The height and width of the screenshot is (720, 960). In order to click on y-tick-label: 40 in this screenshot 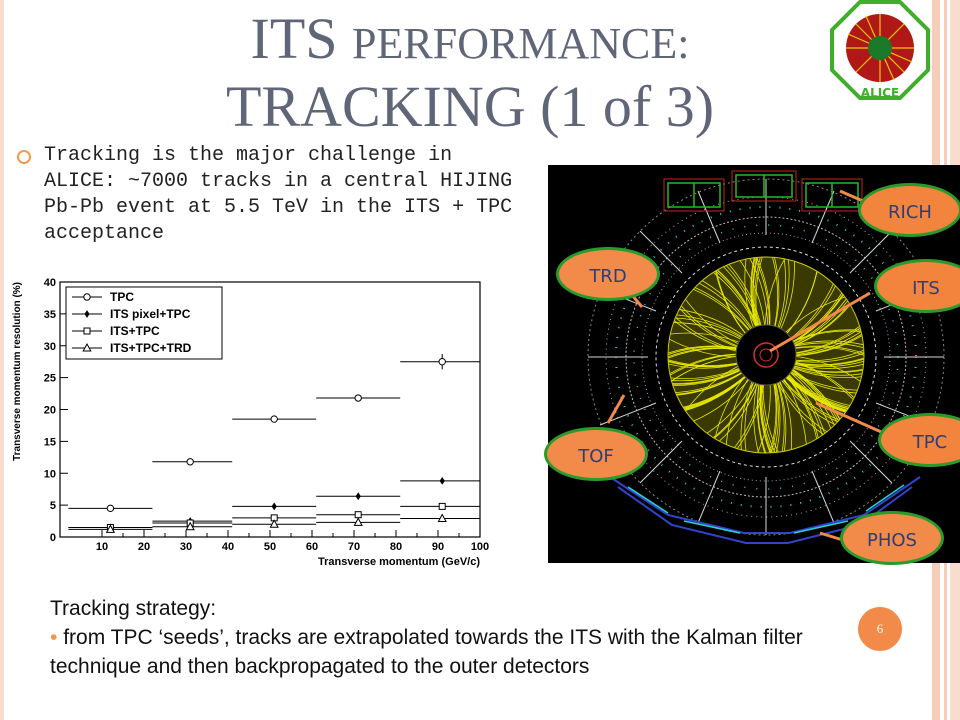, I will do `click(50, 283)`.